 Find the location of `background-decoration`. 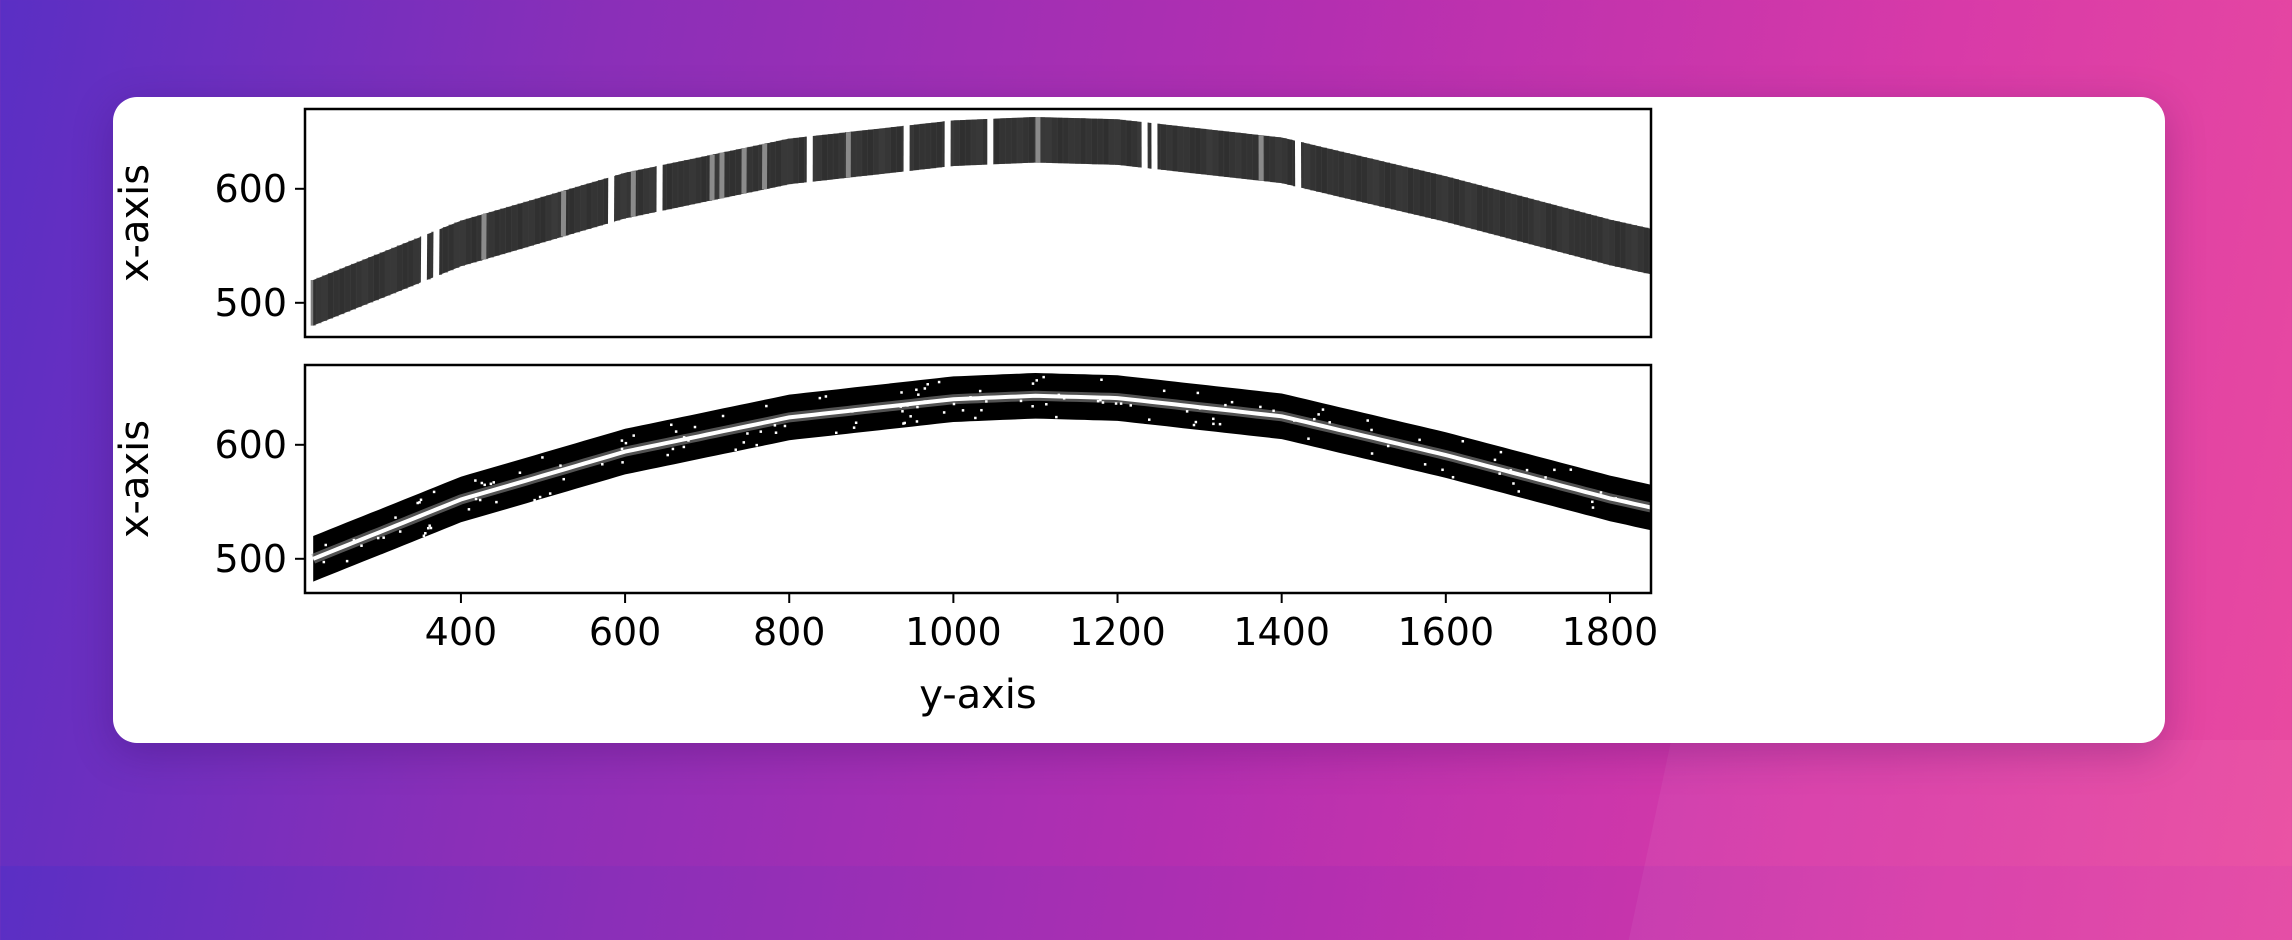

background-decoration is located at coordinates (1960, 840).